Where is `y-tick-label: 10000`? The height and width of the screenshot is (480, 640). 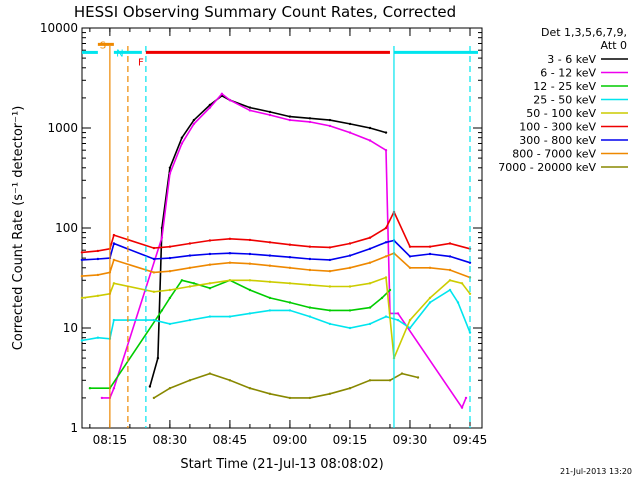
y-tick-label: 10000 is located at coordinates (59, 28).